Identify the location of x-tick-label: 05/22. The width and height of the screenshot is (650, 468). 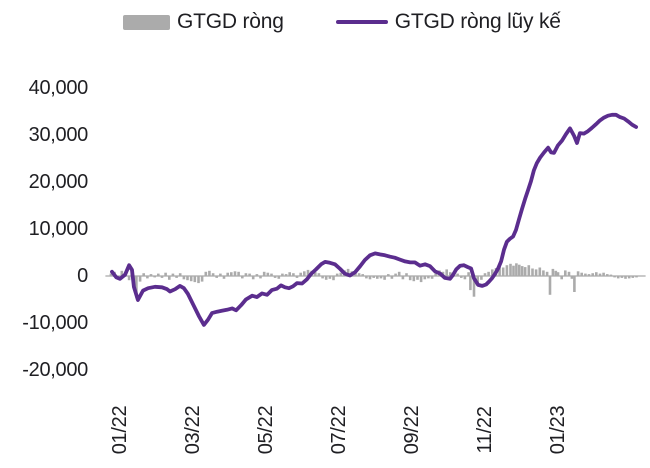
(266, 430).